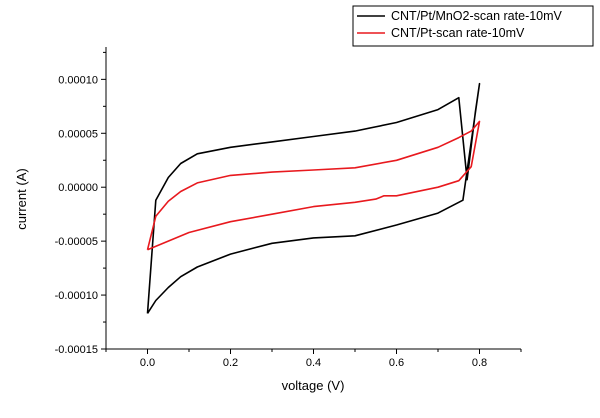  I want to click on y-axis-label: current (A), so click(21, 198).